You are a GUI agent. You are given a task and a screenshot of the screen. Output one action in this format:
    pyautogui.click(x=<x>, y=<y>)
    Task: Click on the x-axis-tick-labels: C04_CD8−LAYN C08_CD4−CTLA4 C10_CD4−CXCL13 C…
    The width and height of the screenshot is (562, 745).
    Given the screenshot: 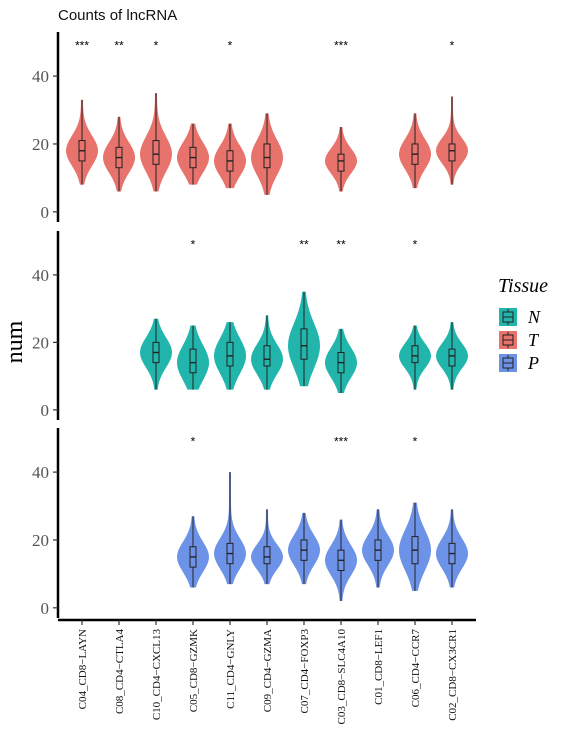 What is the action you would take?
    pyautogui.click(x=267, y=671)
    